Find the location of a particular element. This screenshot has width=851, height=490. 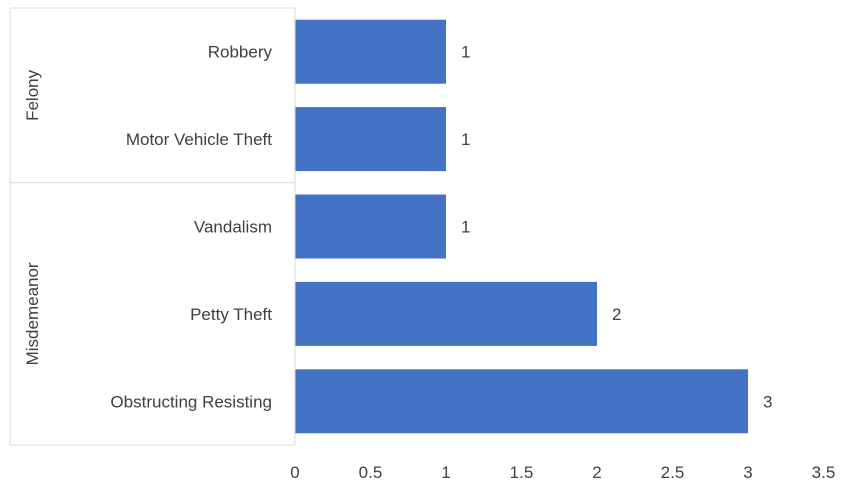

x-tick-label: 2 is located at coordinates (596, 472).